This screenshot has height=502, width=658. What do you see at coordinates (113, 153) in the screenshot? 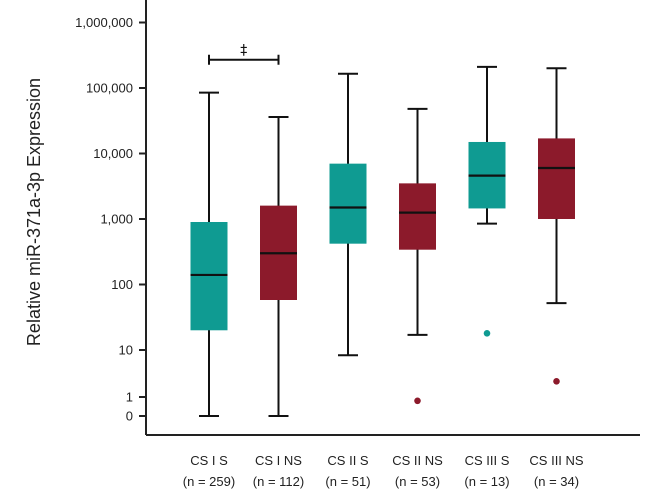
I see `y-tick-label: 10,000` at bounding box center [113, 153].